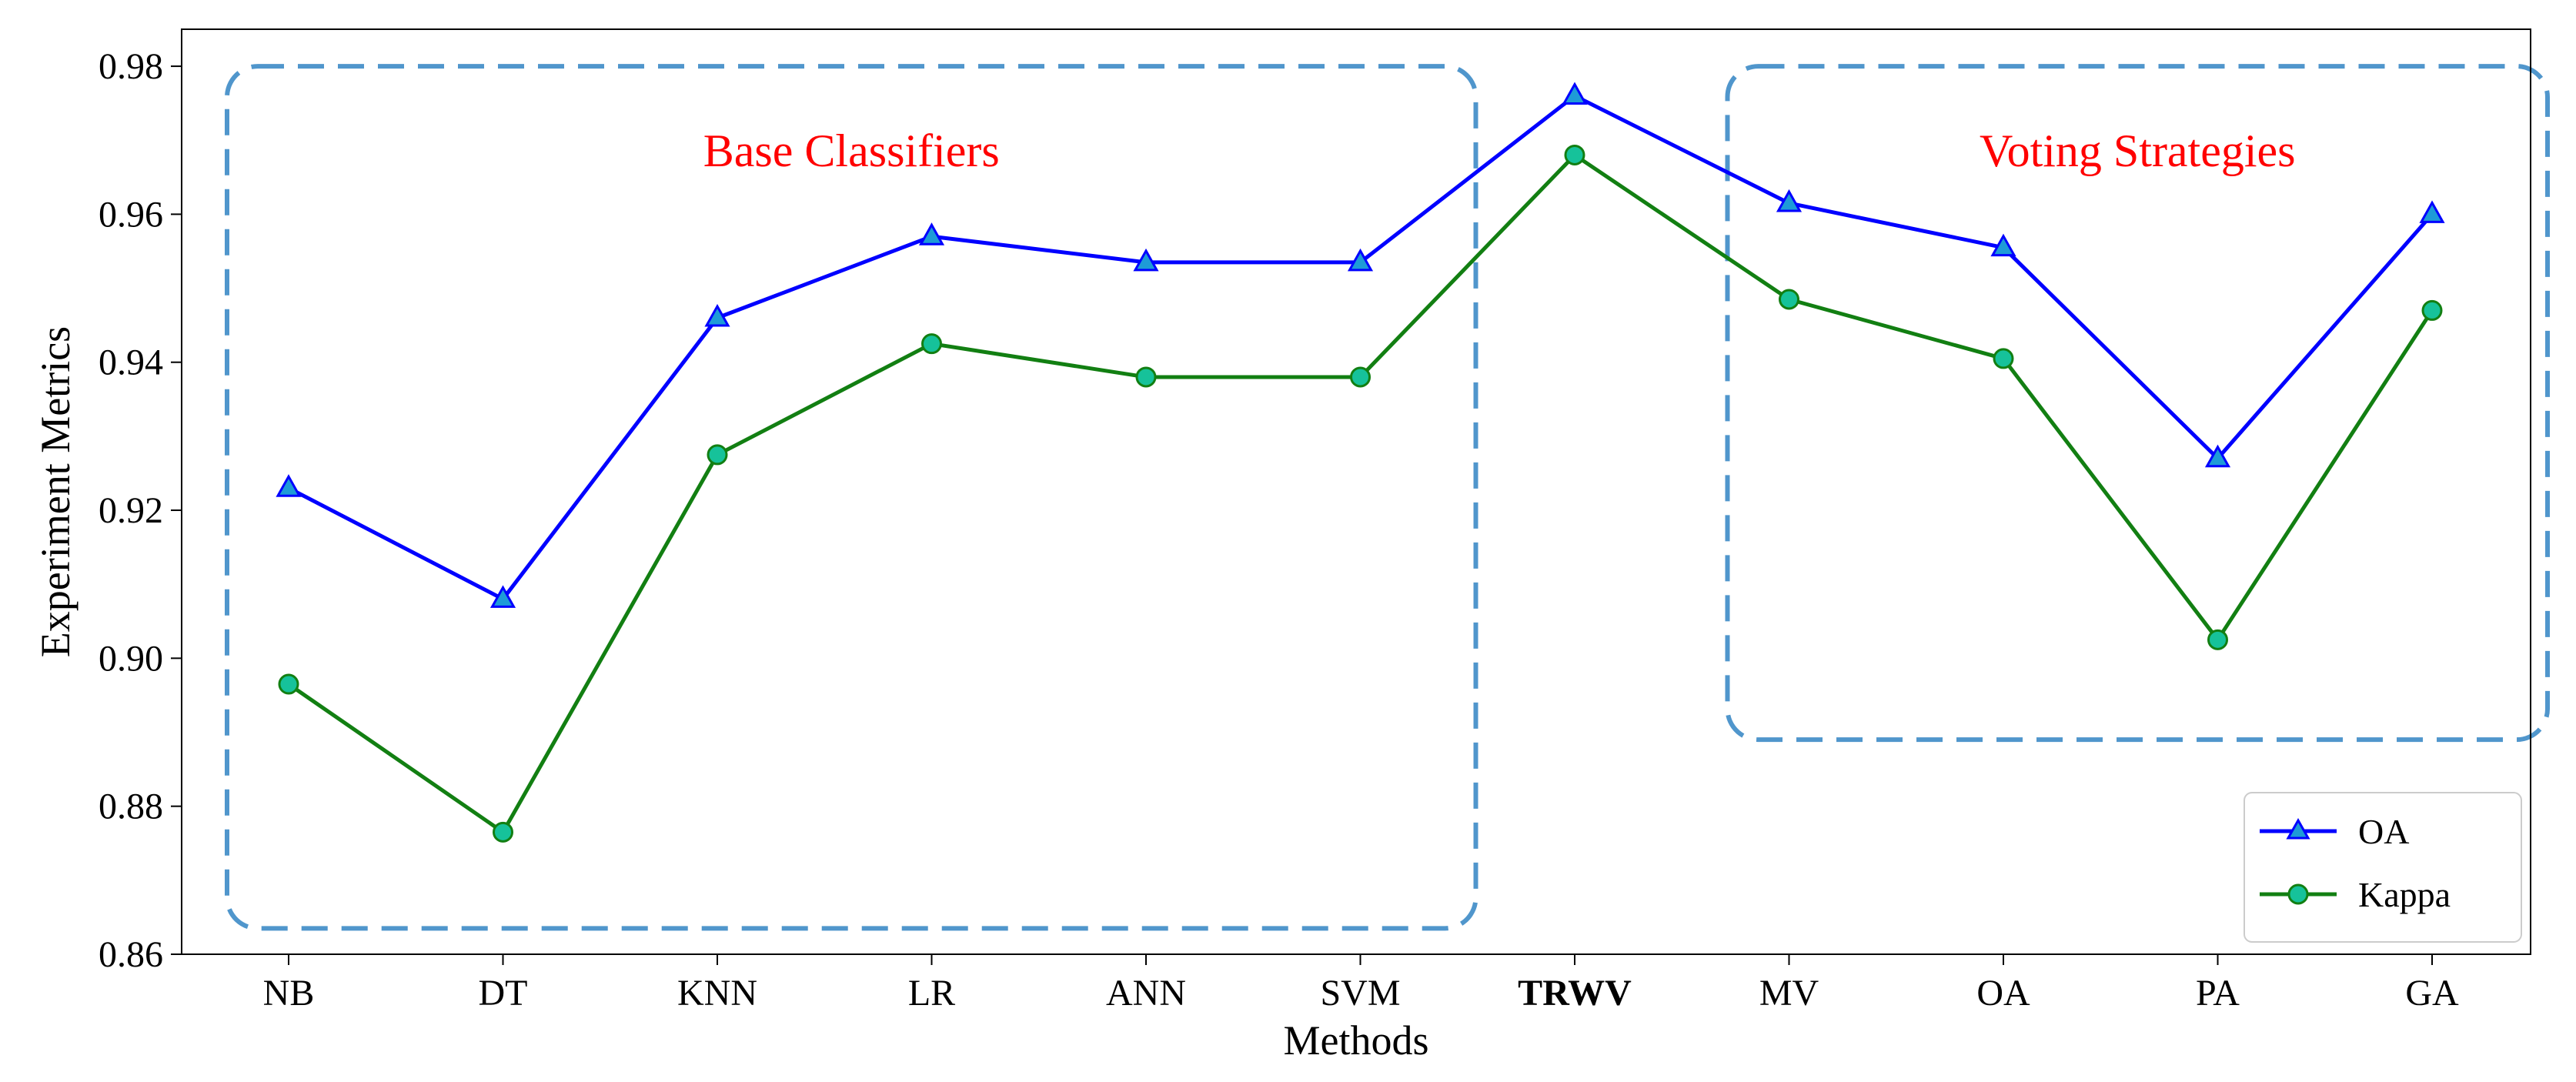 Image resolution: width=2576 pixels, height=1082 pixels. What do you see at coordinates (503, 994) in the screenshot?
I see `x-tick-label-dt: DT` at bounding box center [503, 994].